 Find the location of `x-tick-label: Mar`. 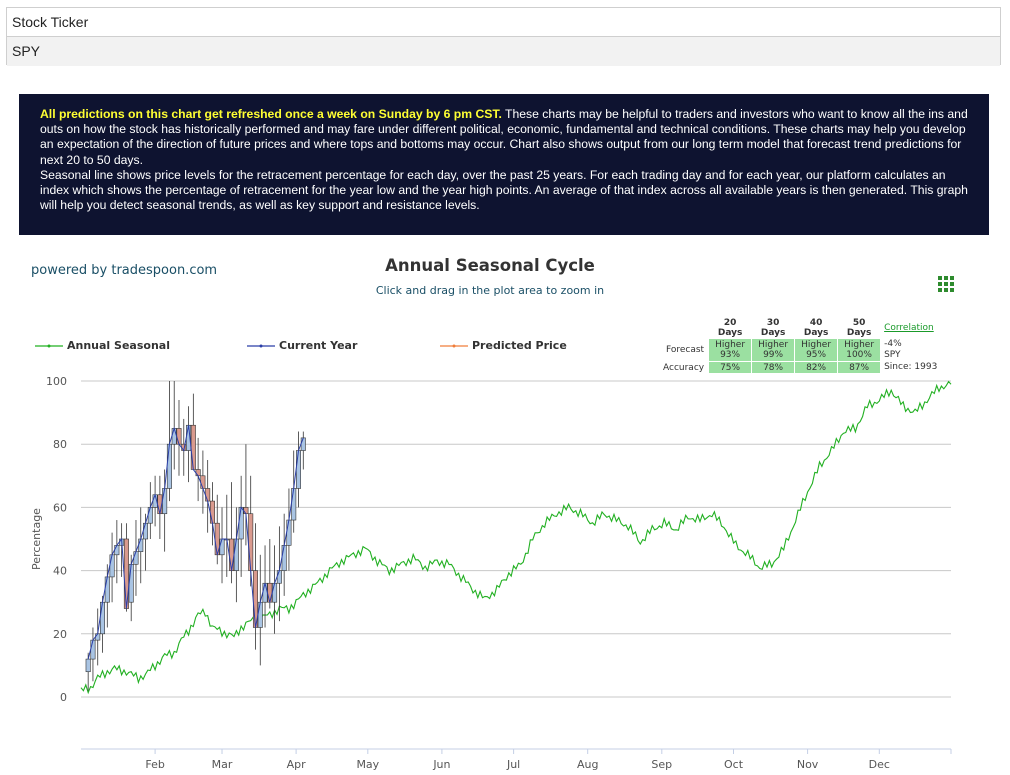

x-tick-label: Mar is located at coordinates (222, 764).